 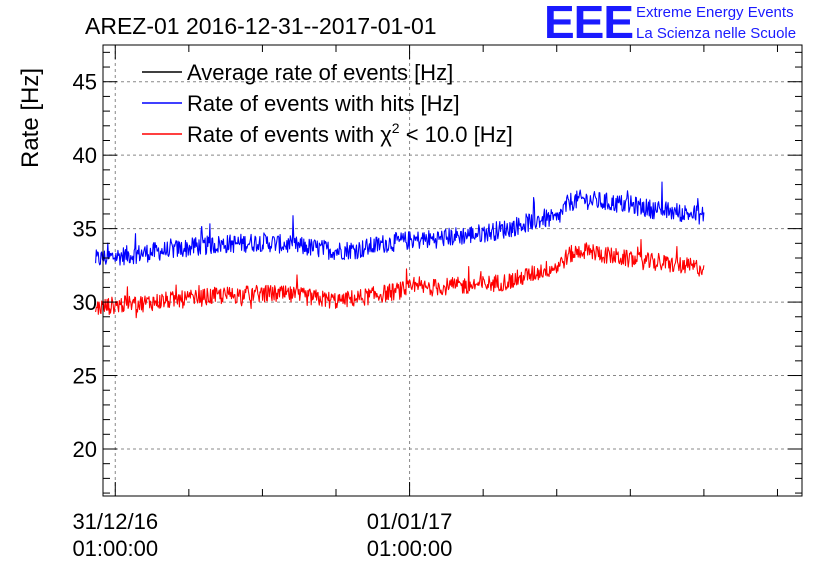 What do you see at coordinates (261, 26) in the screenshot?
I see `chart-title: AREZ-01 2016-12-31--2017-01-01` at bounding box center [261, 26].